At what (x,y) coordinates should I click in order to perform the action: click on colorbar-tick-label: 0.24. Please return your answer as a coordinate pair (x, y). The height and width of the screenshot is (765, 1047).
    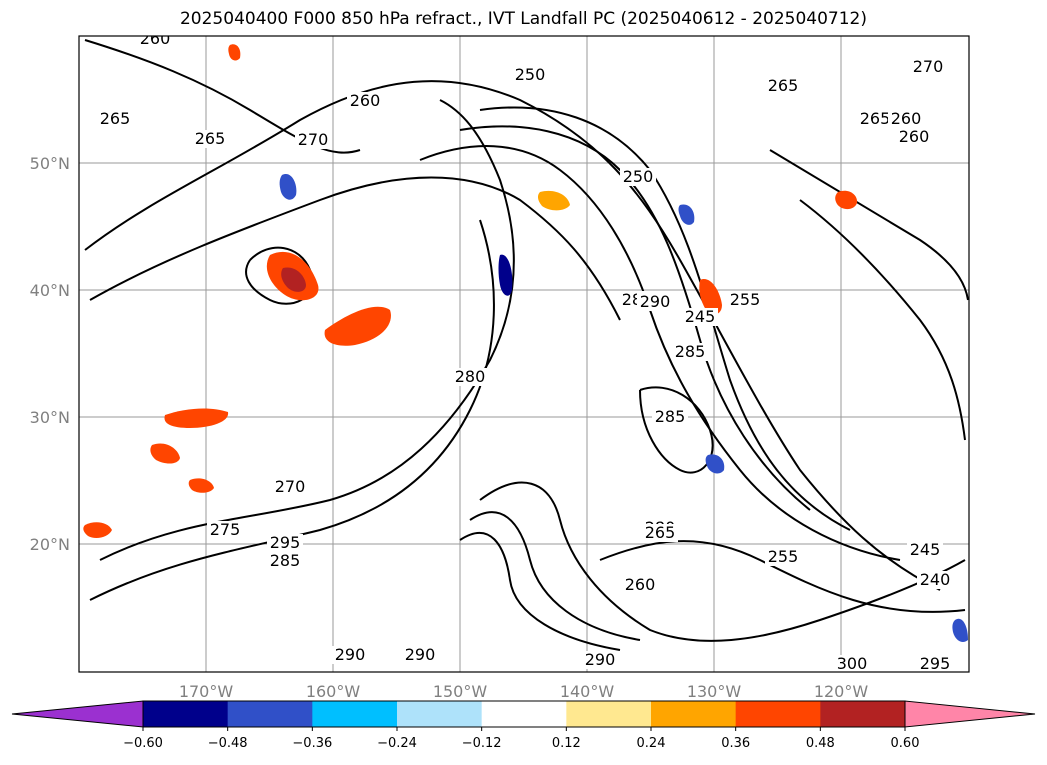
    Looking at the image, I should click on (651, 743).